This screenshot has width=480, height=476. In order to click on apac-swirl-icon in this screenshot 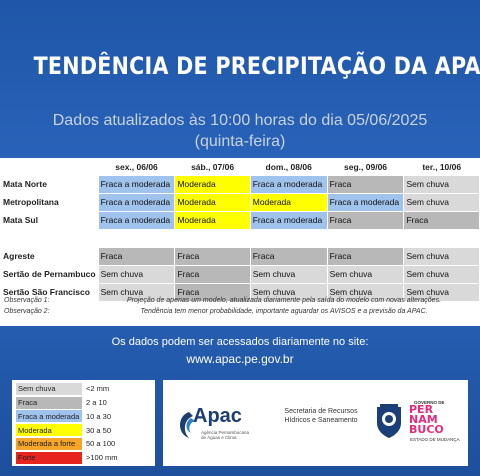, I will do `click(187, 425)`.